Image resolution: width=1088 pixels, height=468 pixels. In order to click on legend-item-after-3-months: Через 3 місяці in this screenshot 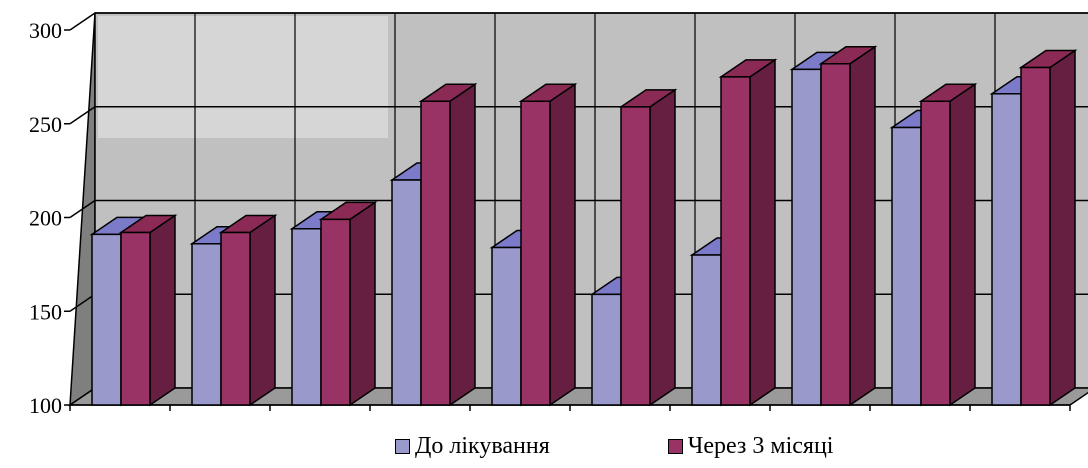, I will do `click(750, 446)`.